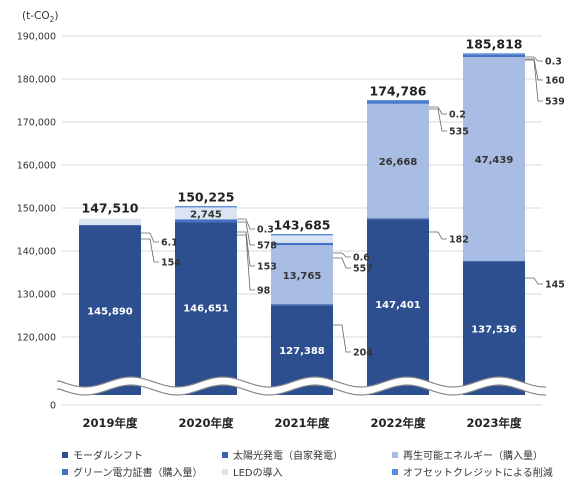 The width and height of the screenshot is (564, 488). What do you see at coordinates (36, 295) in the screenshot?
I see `y-tick-label: 130,000` at bounding box center [36, 295].